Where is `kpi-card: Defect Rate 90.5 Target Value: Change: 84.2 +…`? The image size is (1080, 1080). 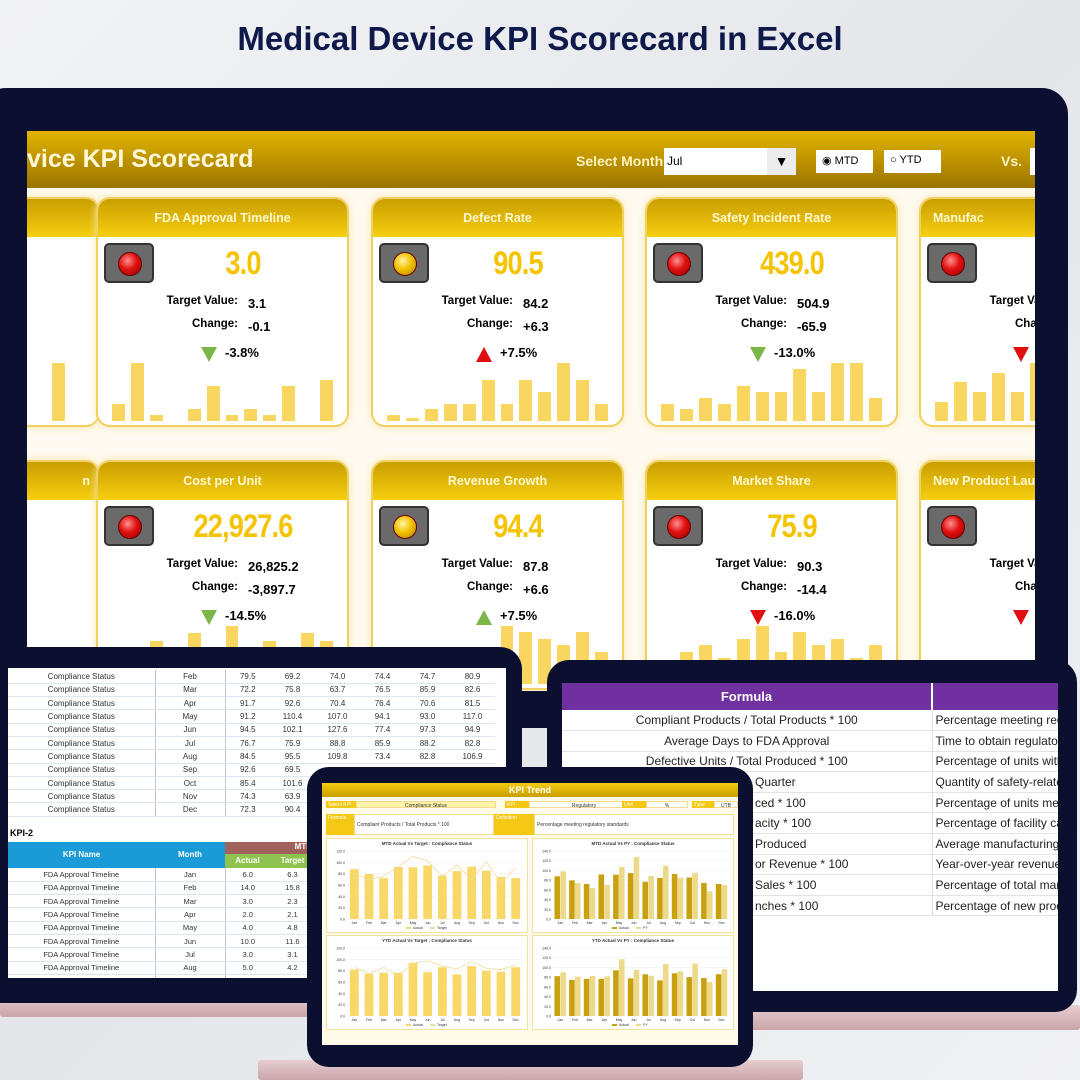 kpi-card: Defect Rate 90.5 Target Value: Change: 84.2 +… is located at coordinates (497, 312).